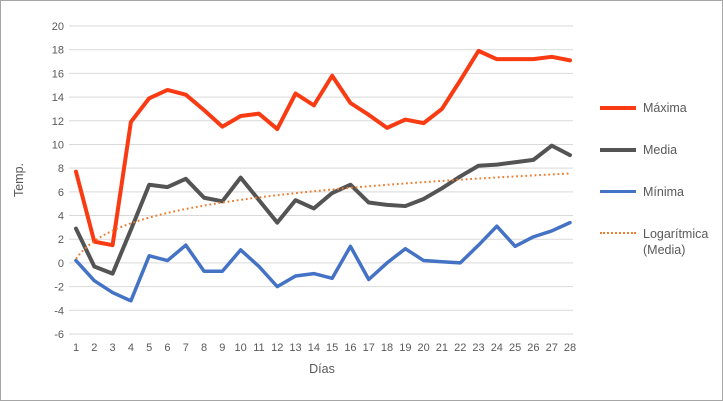 This screenshot has height=401, width=723. I want to click on y-tick-label: -4, so click(59, 311).